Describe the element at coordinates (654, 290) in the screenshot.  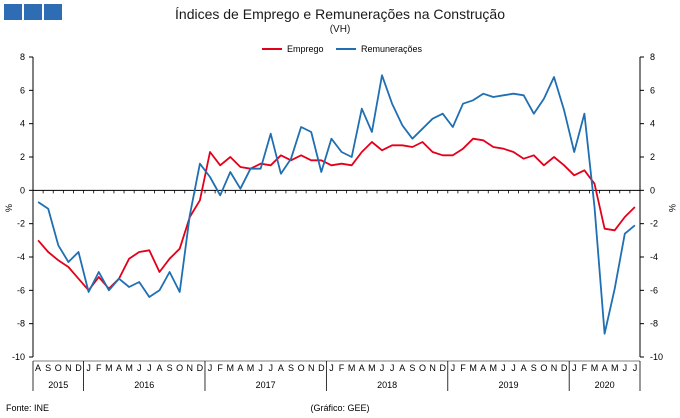
I see `y-tick-label-right: -6` at that location.